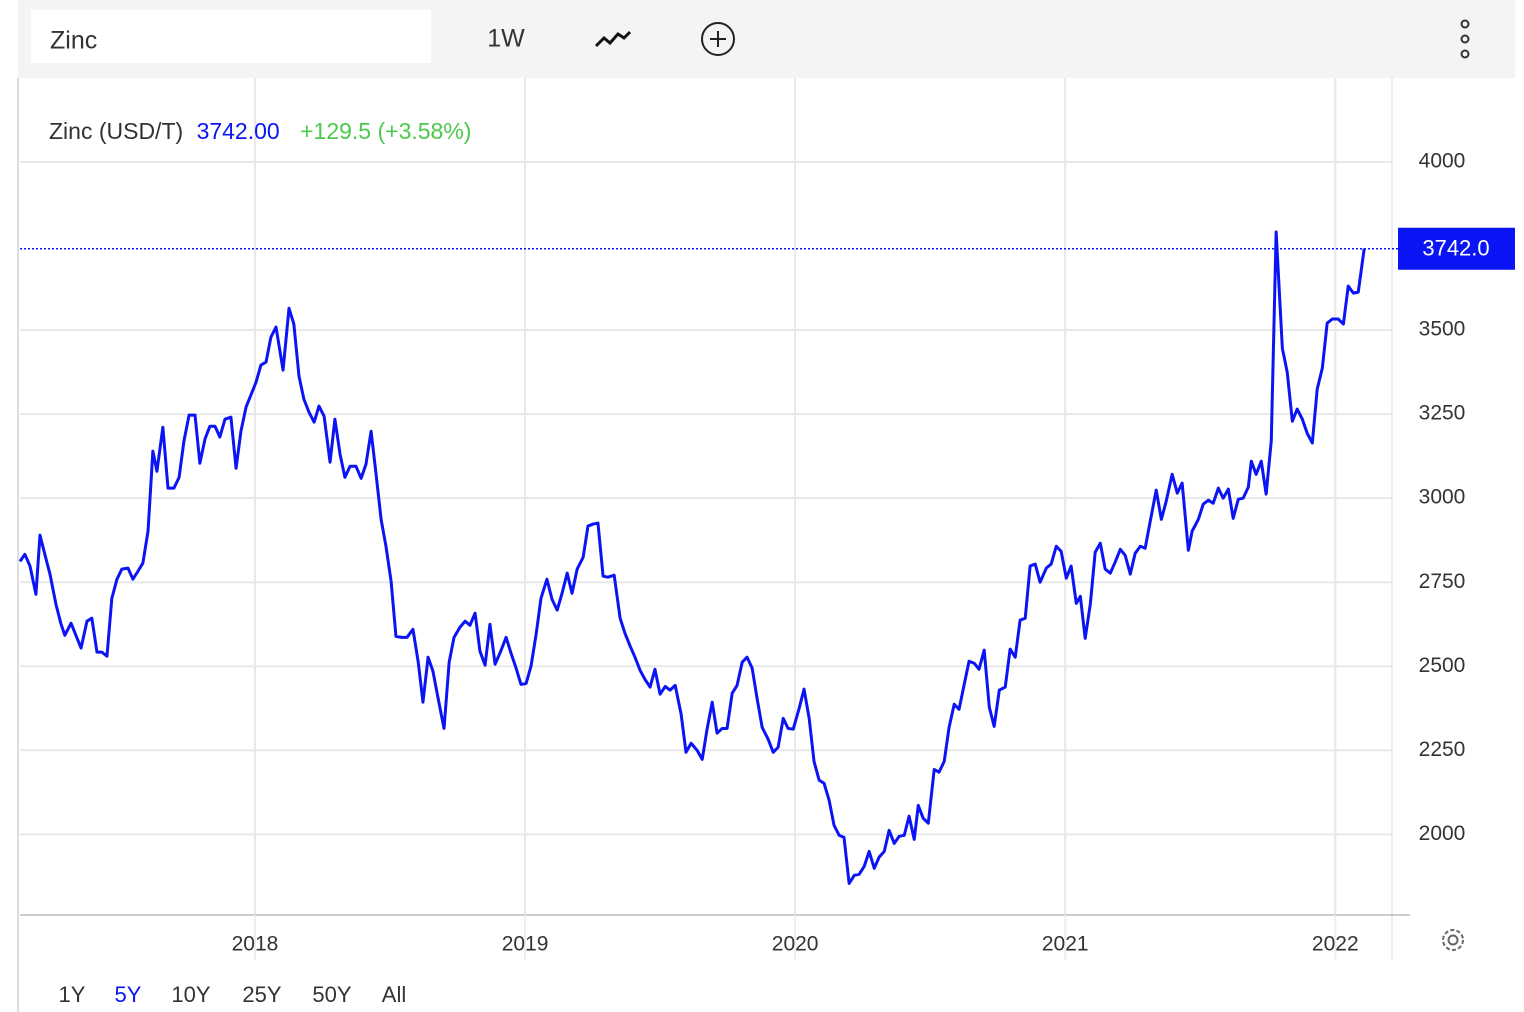  I want to click on price-tag-label: 3742.0, so click(1455, 248).